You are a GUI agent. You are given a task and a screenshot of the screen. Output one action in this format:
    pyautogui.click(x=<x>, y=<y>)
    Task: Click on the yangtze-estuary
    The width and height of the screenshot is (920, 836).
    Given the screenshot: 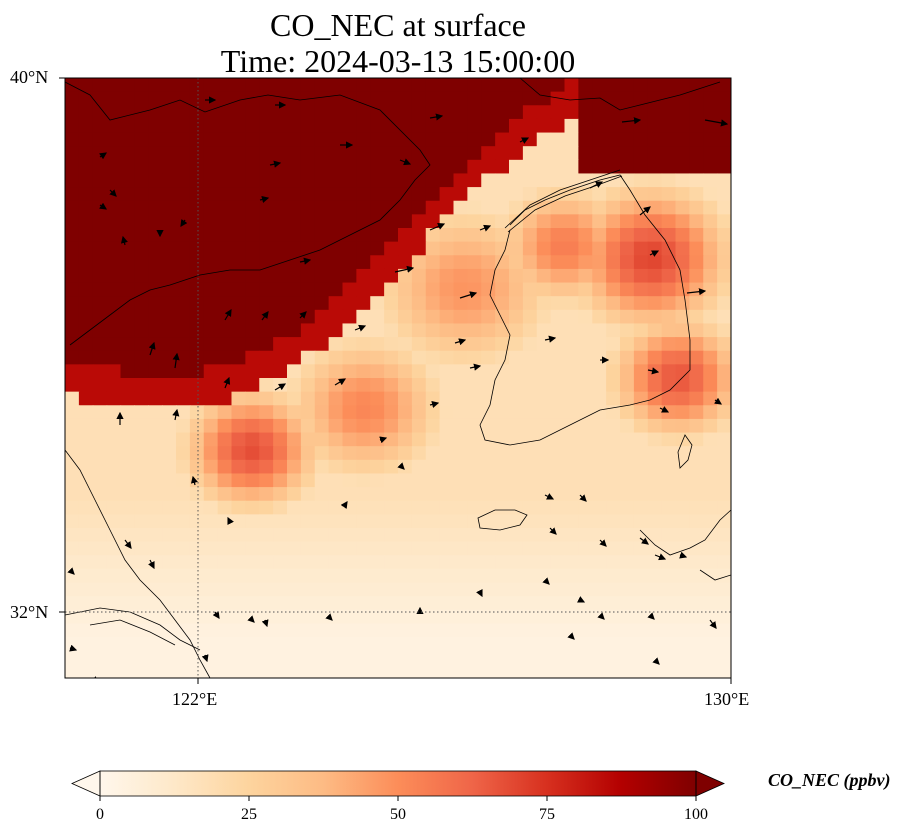 What is the action you would take?
    pyautogui.click(x=133, y=629)
    